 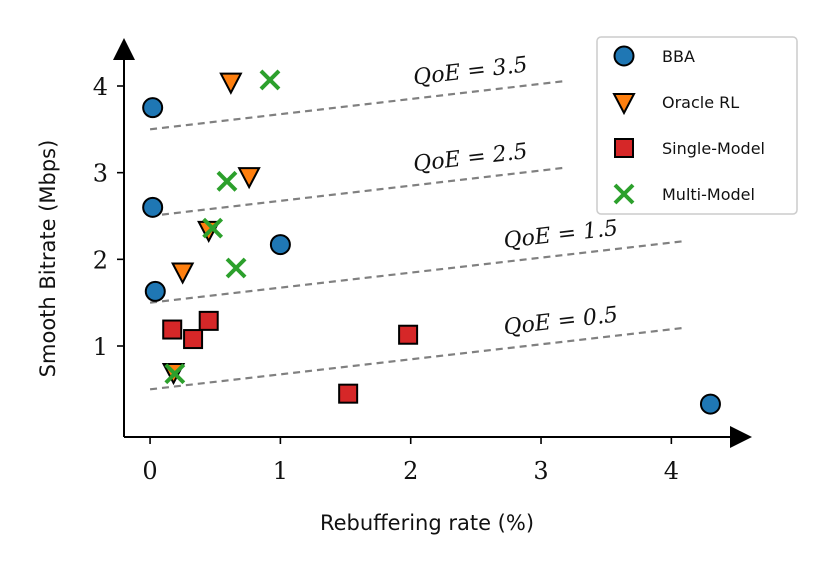 I want to click on legend-marker-single-model, so click(x=624, y=148).